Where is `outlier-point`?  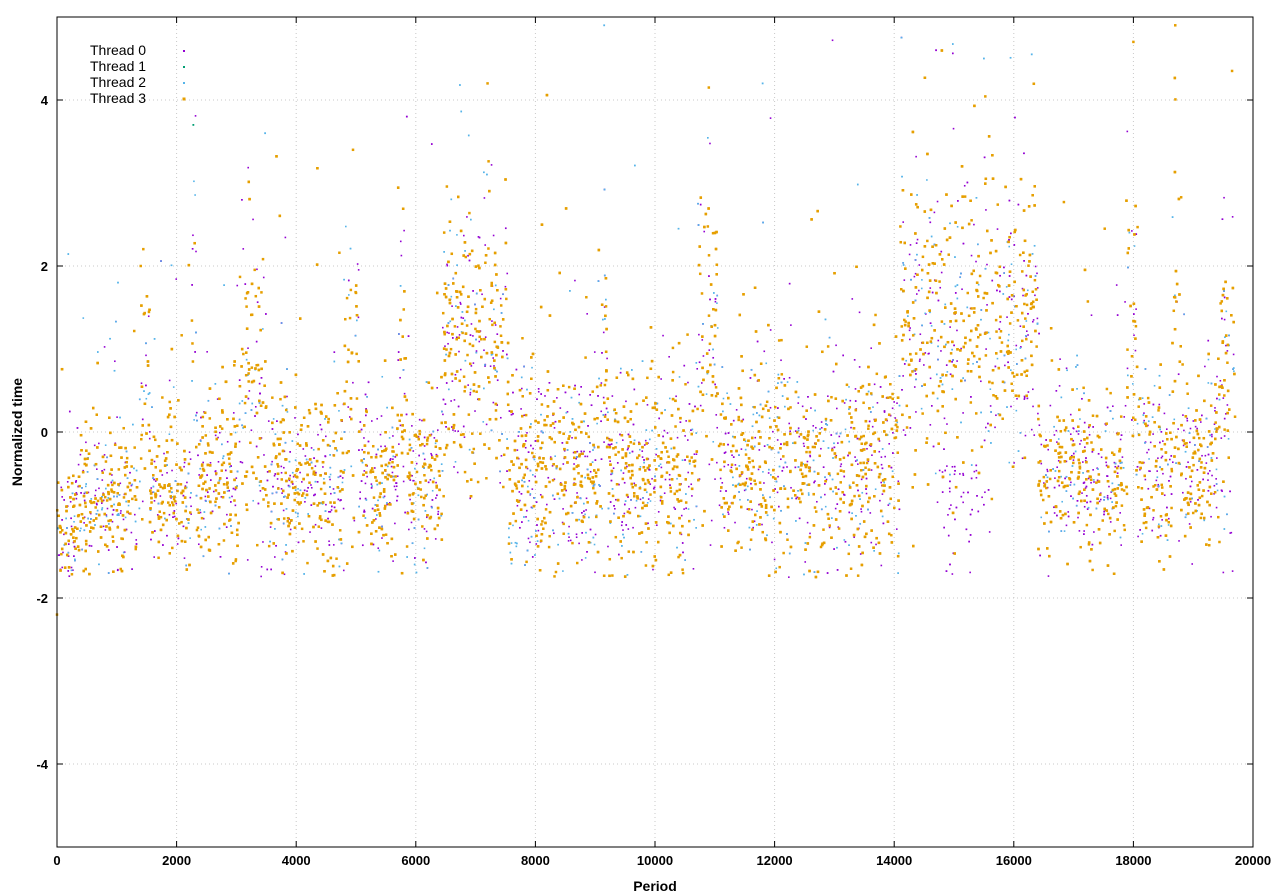 outlier-point is located at coordinates (406, 116).